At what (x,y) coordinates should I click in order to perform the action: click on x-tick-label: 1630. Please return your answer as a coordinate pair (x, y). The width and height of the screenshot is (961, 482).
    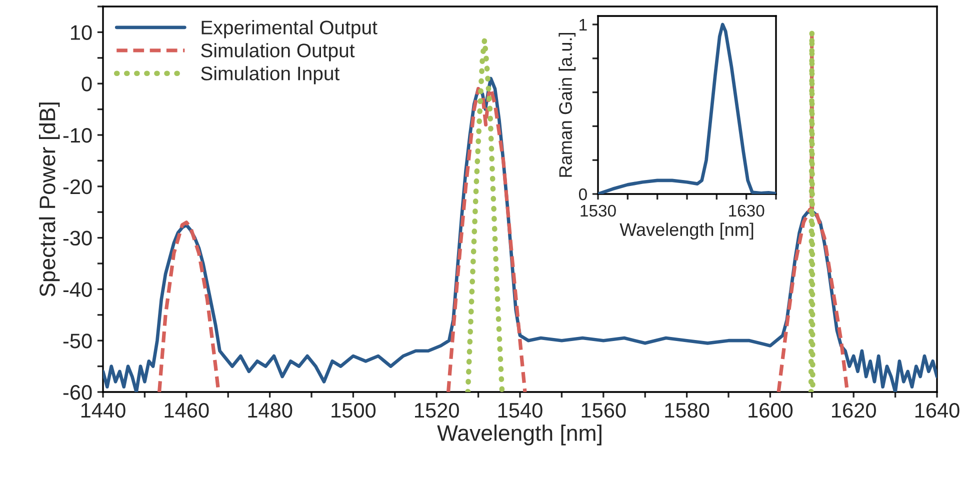
    Looking at the image, I should click on (746, 210).